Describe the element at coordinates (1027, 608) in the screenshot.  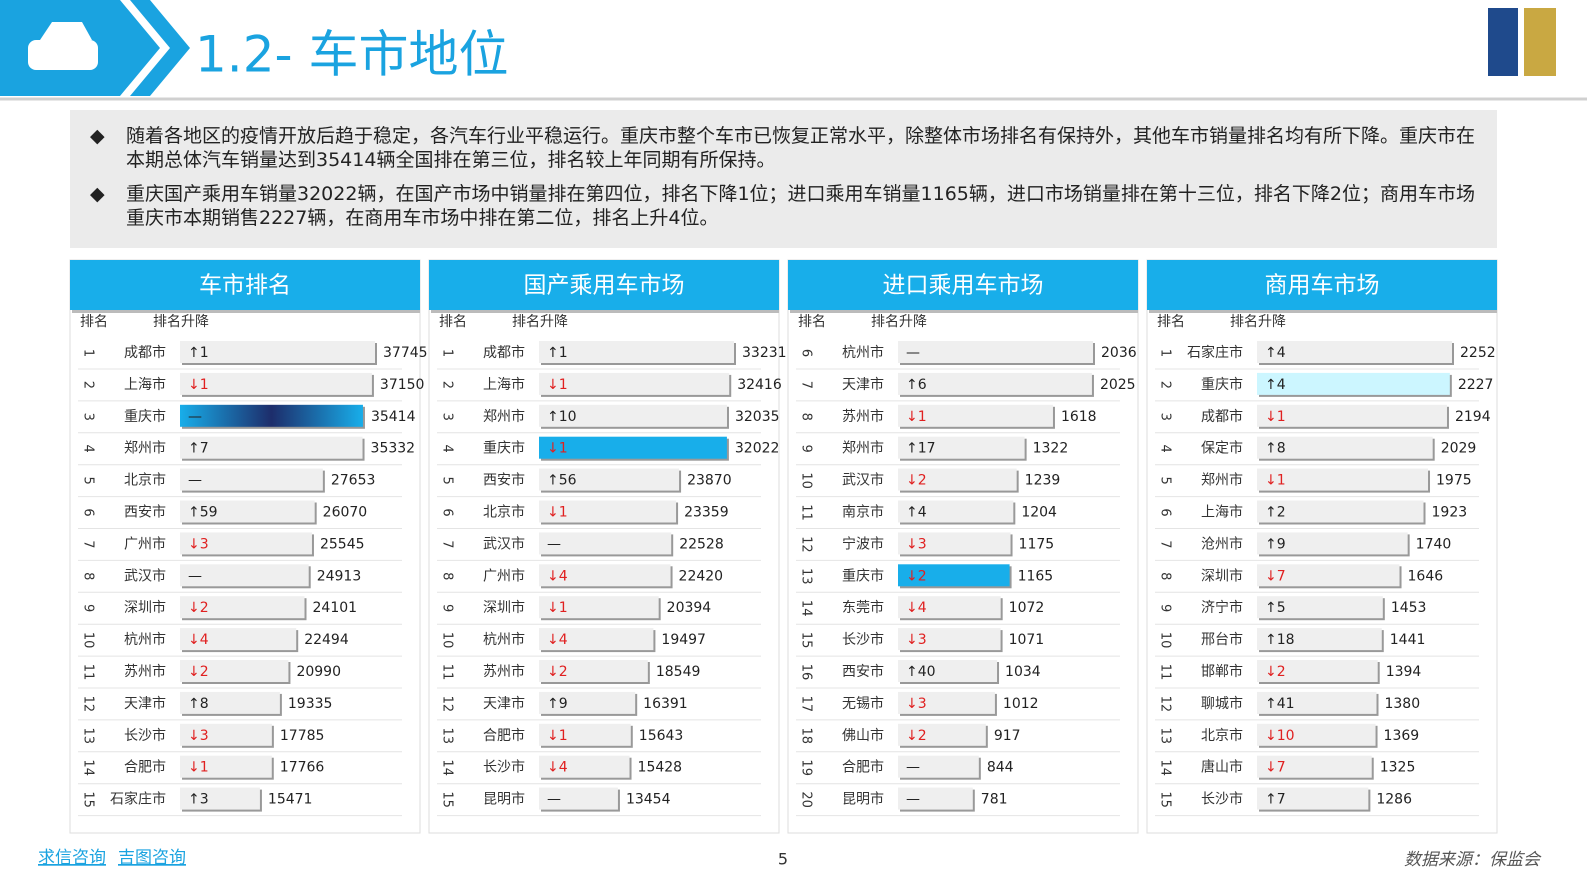
I see `value-label: 1072` at that location.